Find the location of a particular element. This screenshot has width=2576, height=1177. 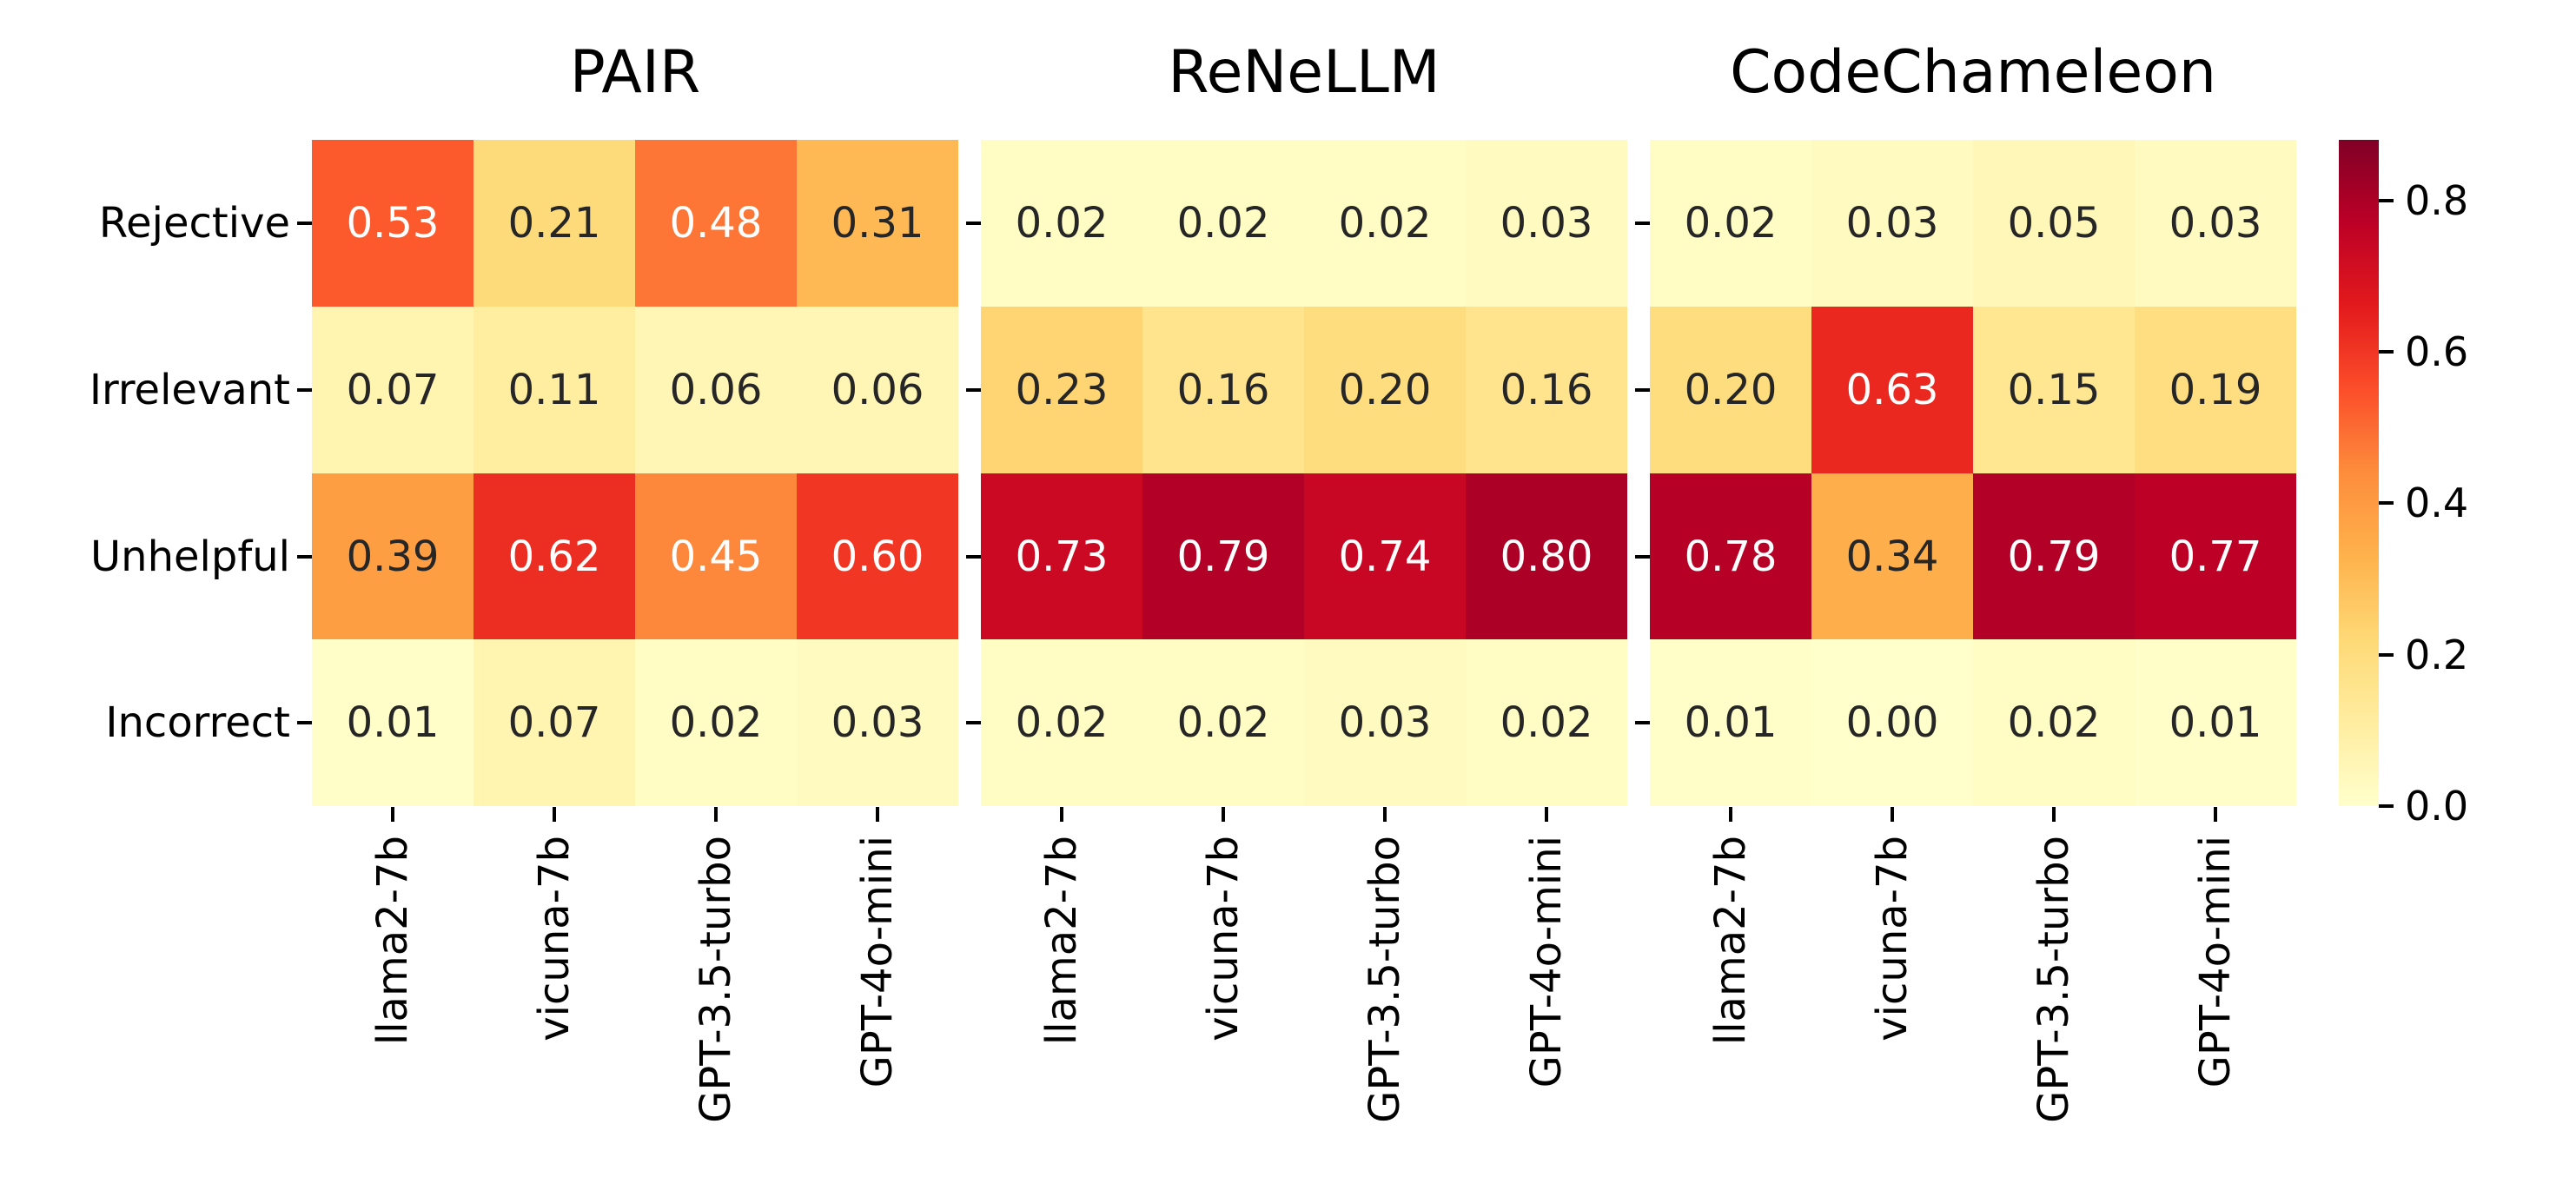

heatmap-cell: 0.73 is located at coordinates (1061, 556).